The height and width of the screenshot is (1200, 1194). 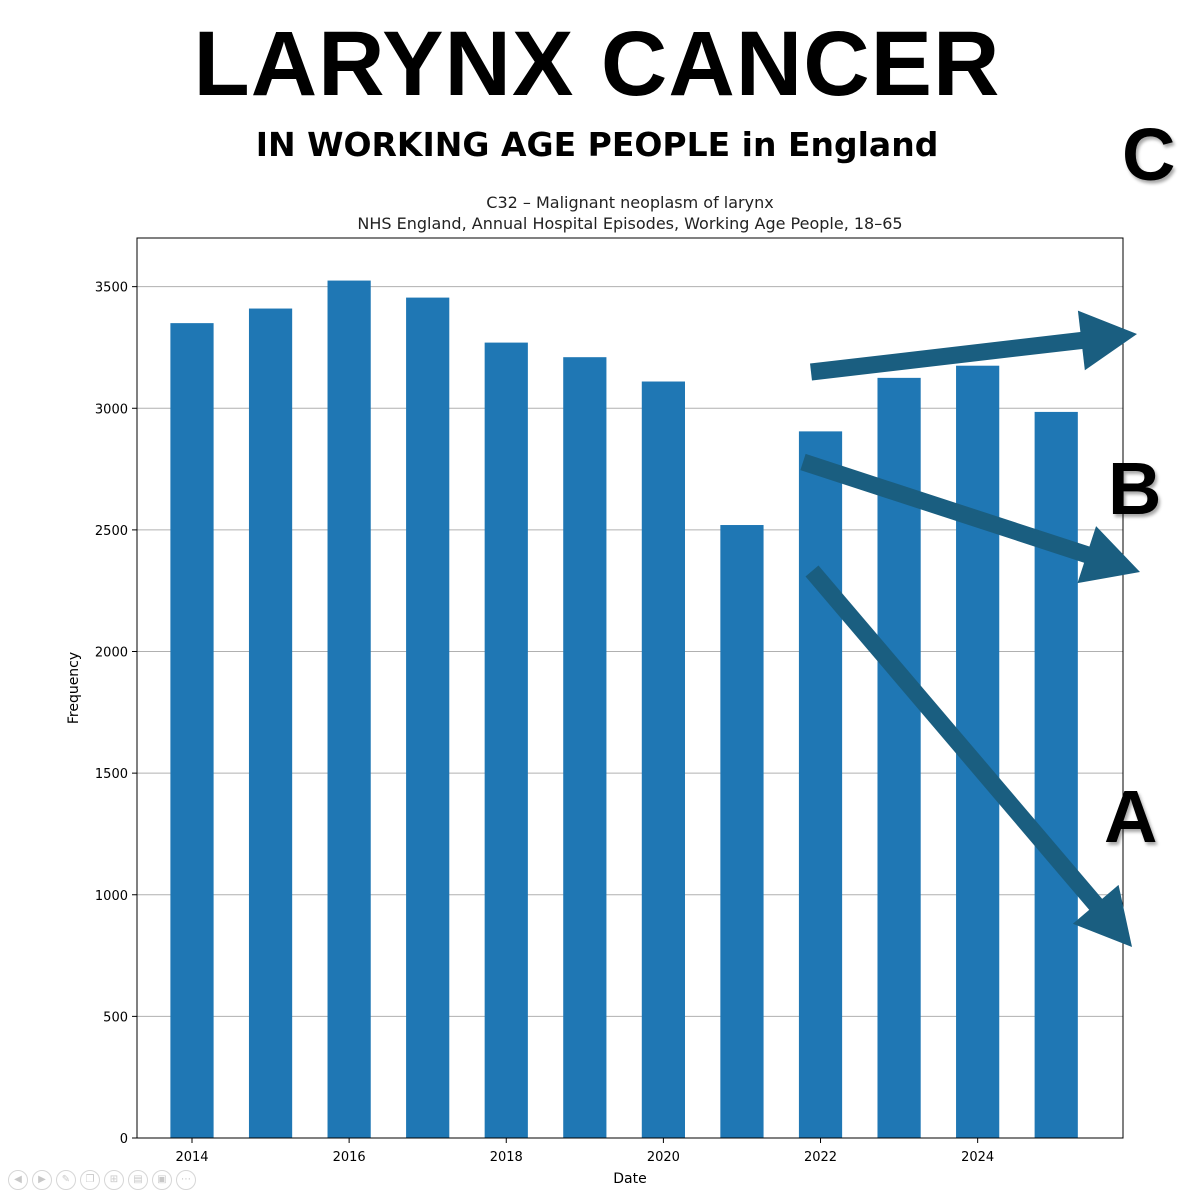 I want to click on y-axis-label: Frequency, so click(x=74, y=688).